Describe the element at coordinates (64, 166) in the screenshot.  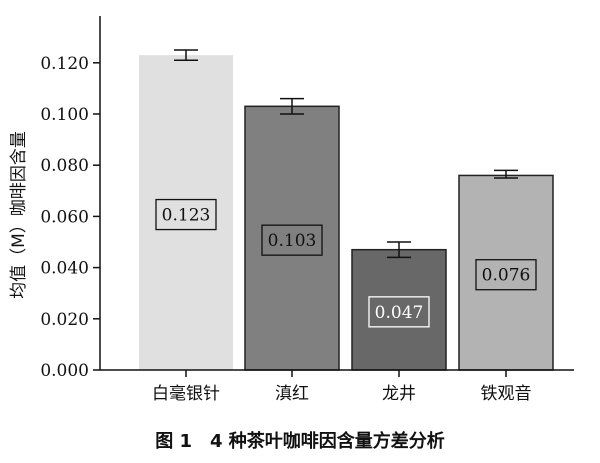
I see `y-tick-label-4: 0.080` at that location.